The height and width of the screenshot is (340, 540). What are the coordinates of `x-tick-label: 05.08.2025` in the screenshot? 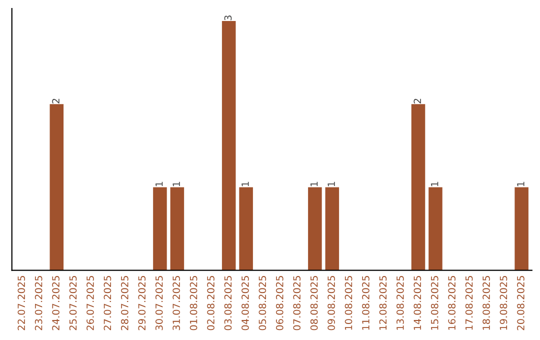 It's located at (262, 303).